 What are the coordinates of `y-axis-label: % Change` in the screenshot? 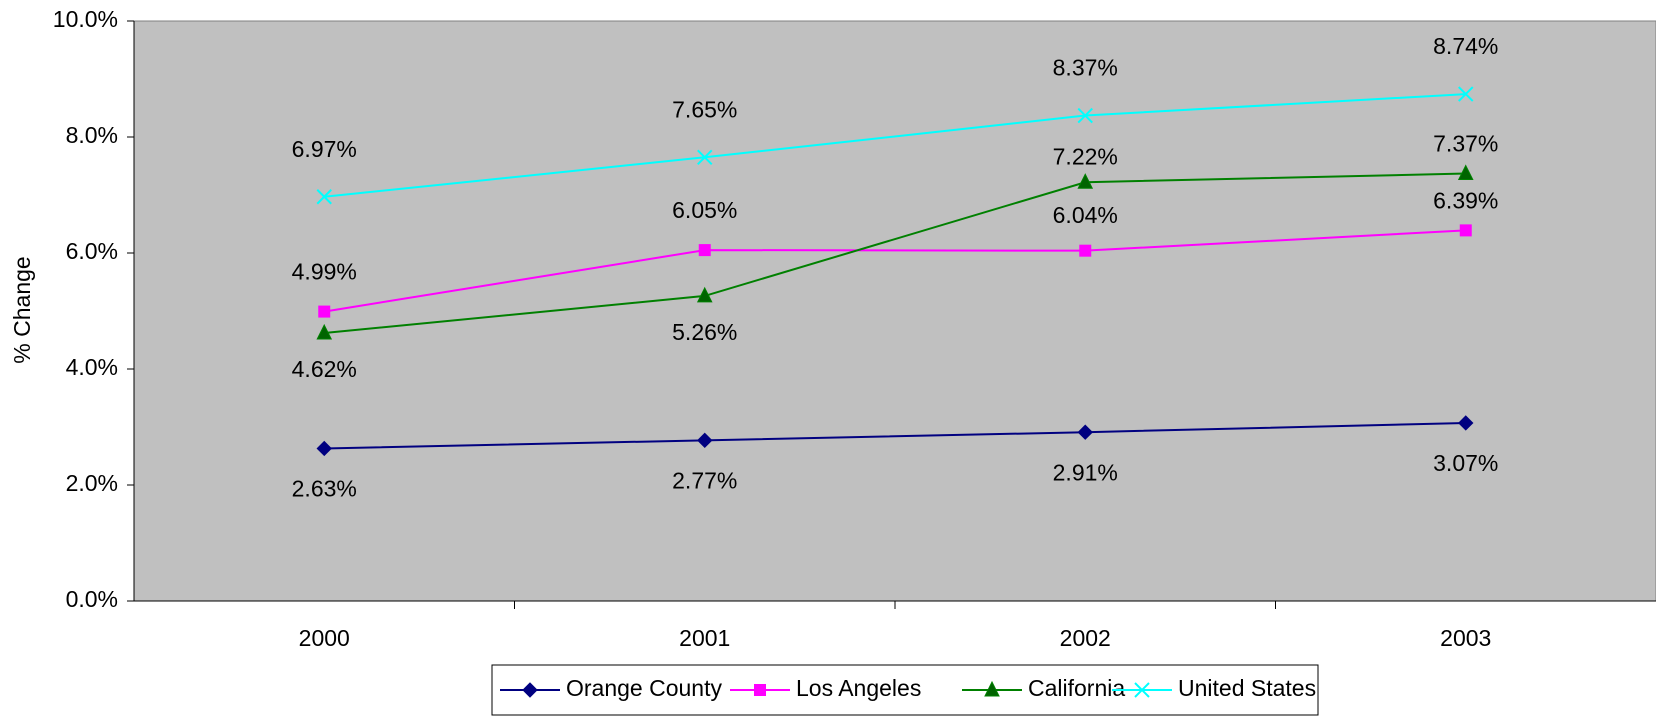 It's located at (22, 309).